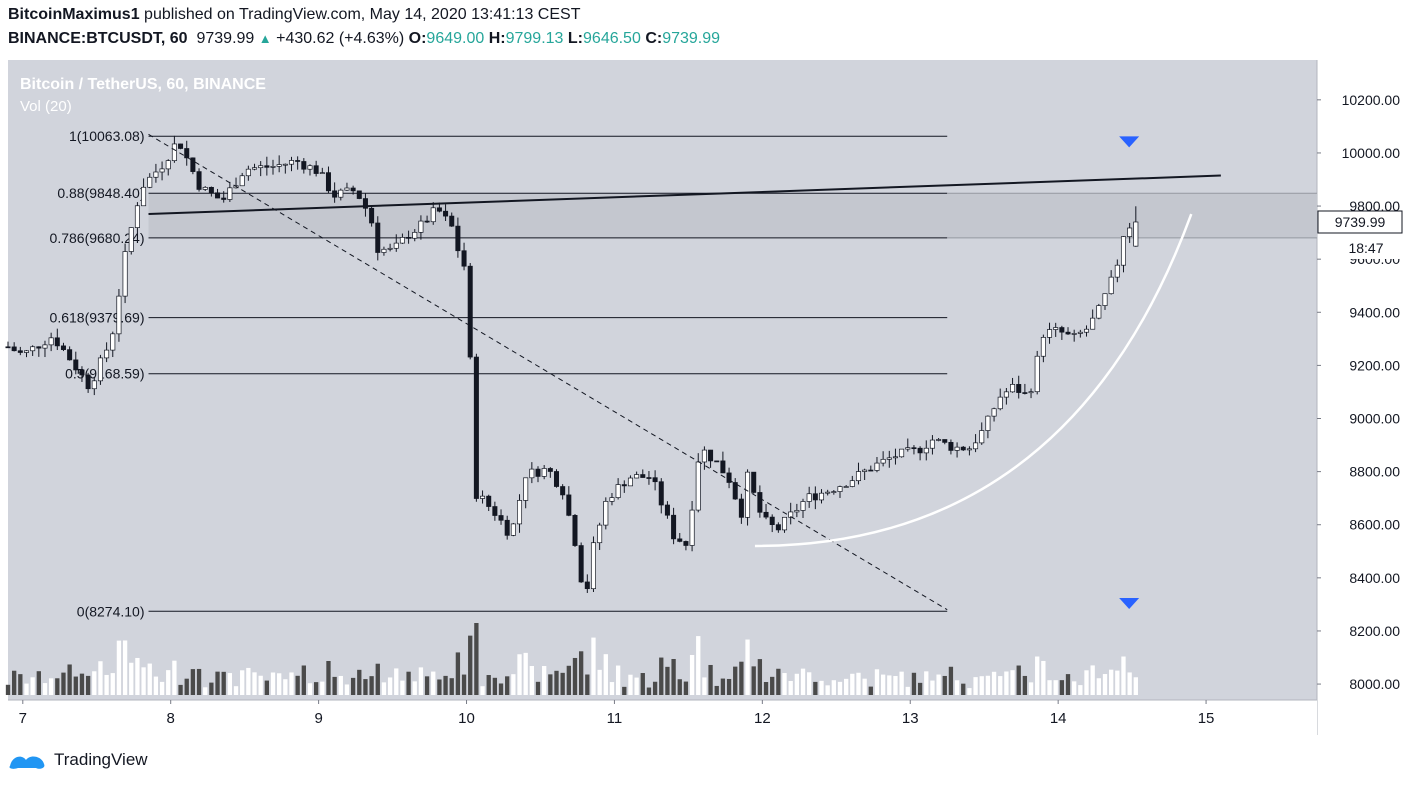 The height and width of the screenshot is (785, 1415). What do you see at coordinates (1374, 525) in the screenshot?
I see `price-tick-label: 8600.00` at bounding box center [1374, 525].